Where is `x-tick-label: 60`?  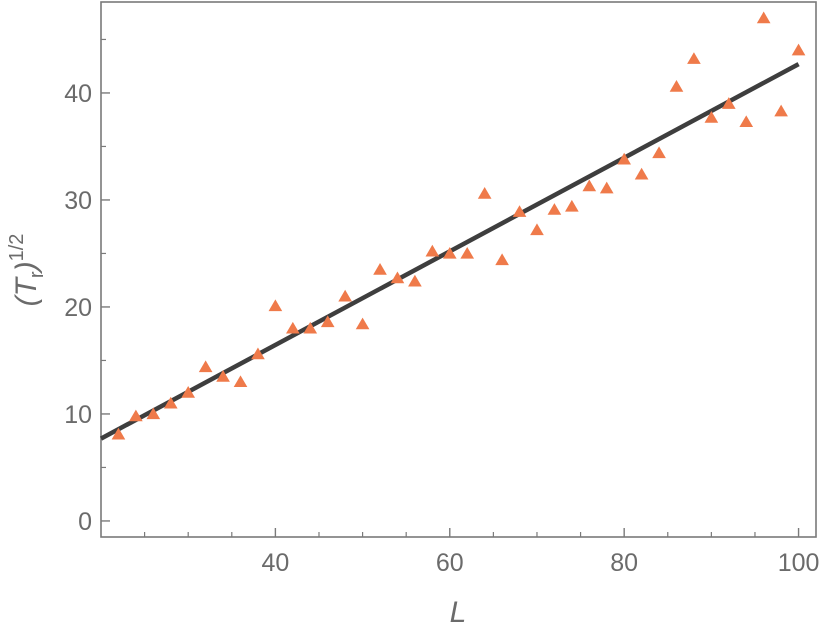
x-tick-label: 60 is located at coordinates (450, 563).